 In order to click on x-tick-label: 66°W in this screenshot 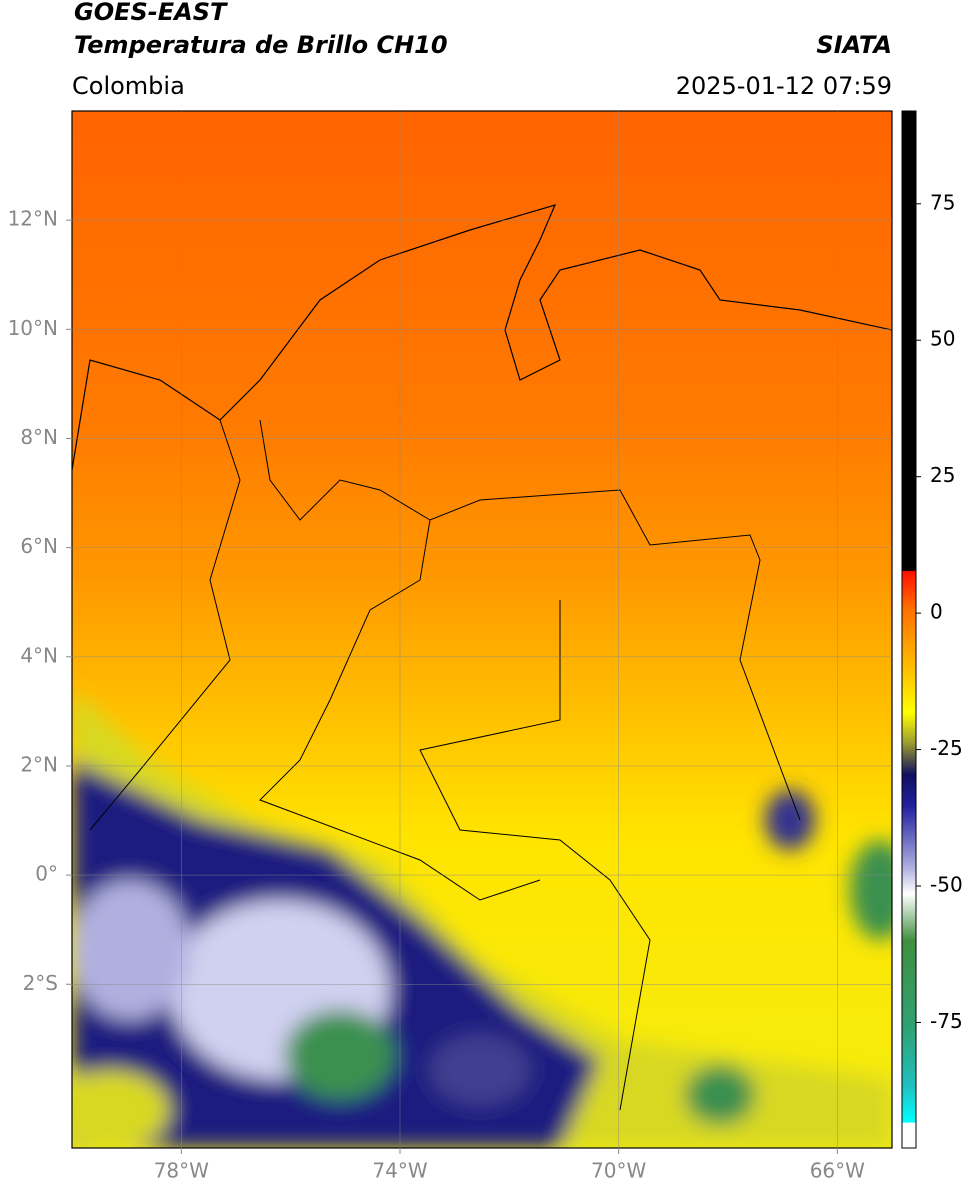, I will do `click(837, 1171)`.